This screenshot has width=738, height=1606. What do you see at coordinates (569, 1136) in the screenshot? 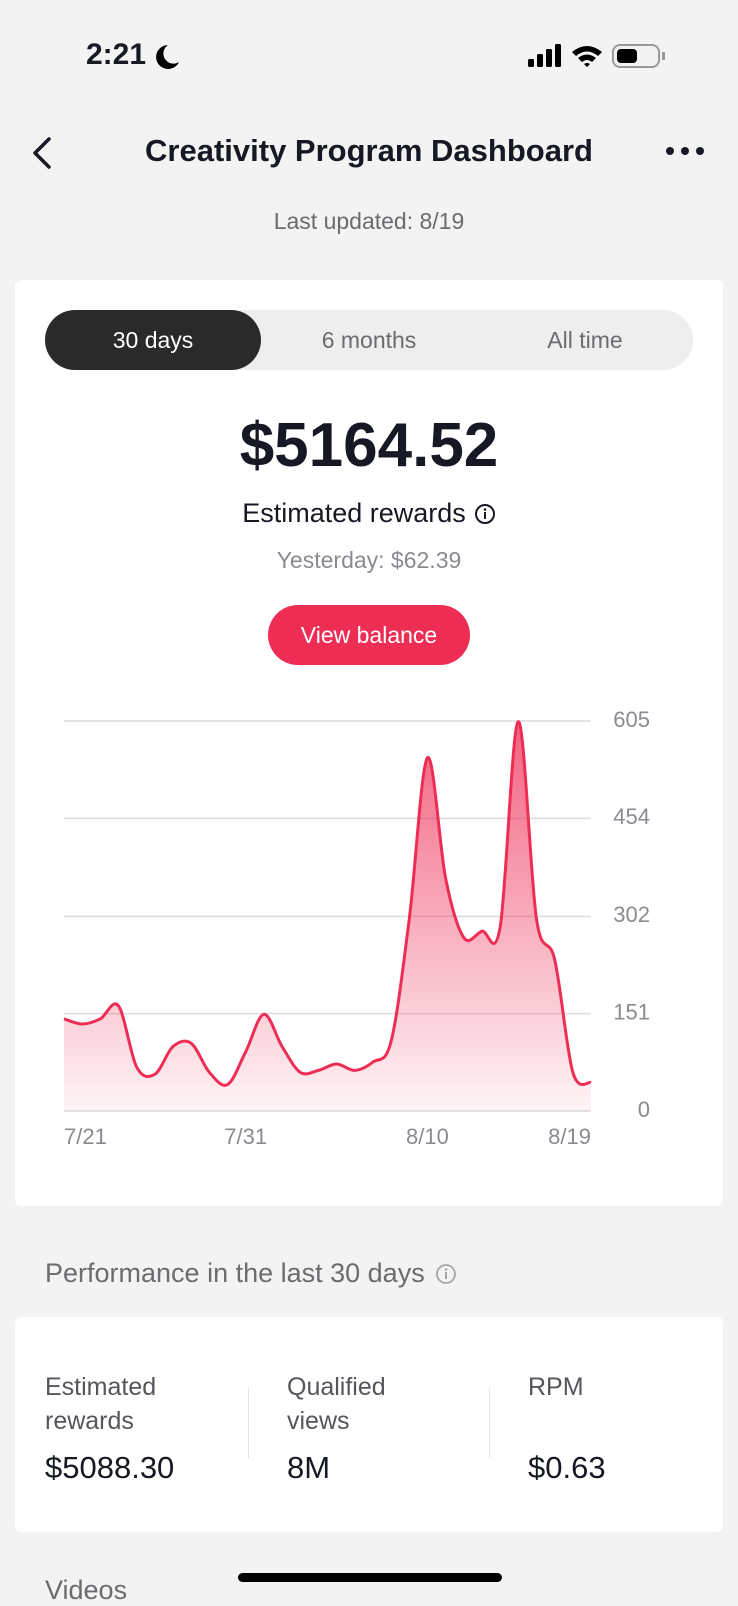
I see `x-tick-label: 8/19` at bounding box center [569, 1136].